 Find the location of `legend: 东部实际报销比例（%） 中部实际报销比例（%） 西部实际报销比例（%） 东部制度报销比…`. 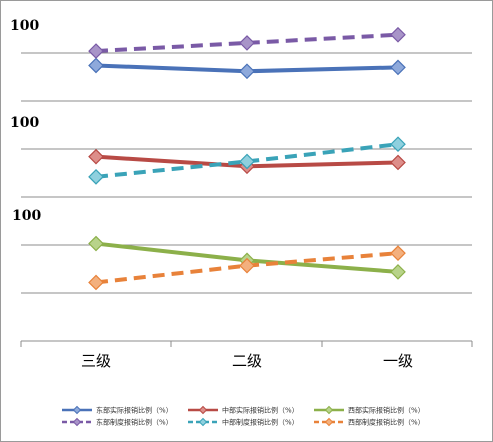

legend: 东部实际报销比例（%） 中部实际报销比例（%） 西部实际报销比例（%） 东部制度报销比… is located at coordinates (243, 416).